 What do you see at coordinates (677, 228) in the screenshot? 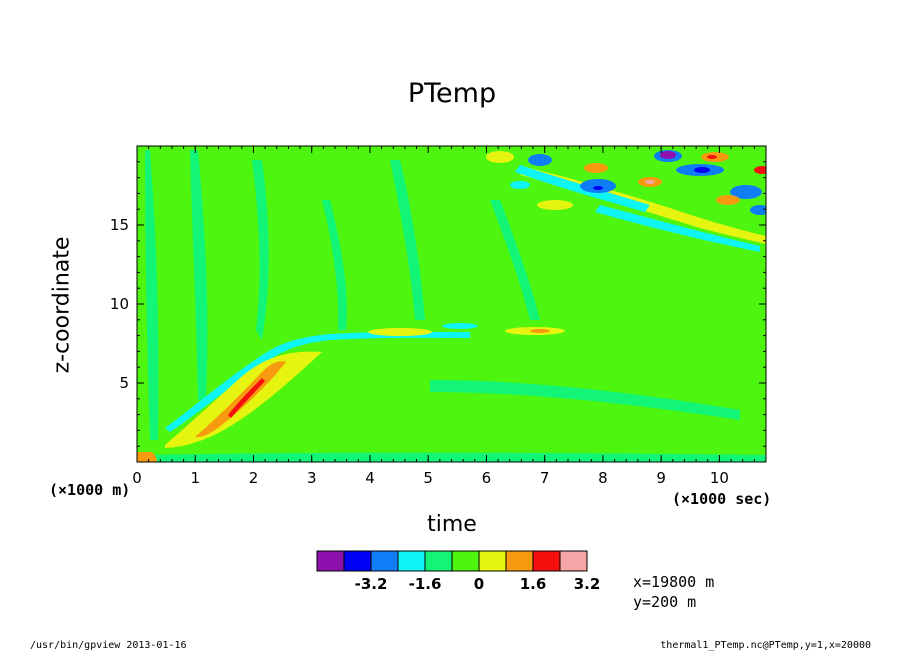
I see `wave-band-cyan` at bounding box center [677, 228].